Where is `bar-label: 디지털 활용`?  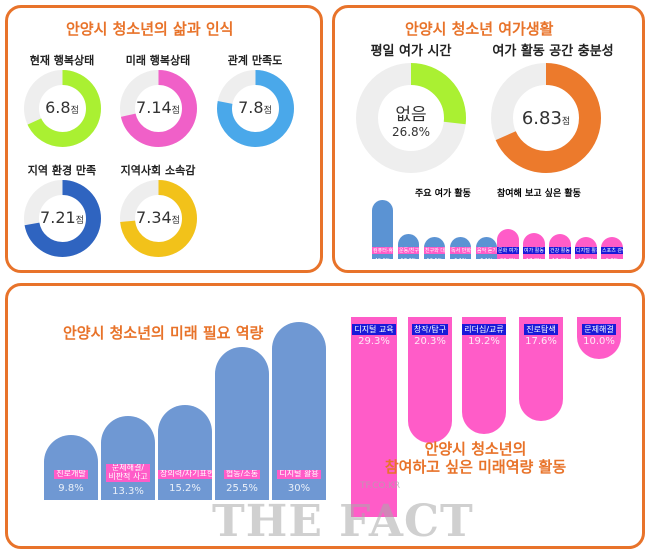 bar-label: 디지털 활용 is located at coordinates (299, 474).